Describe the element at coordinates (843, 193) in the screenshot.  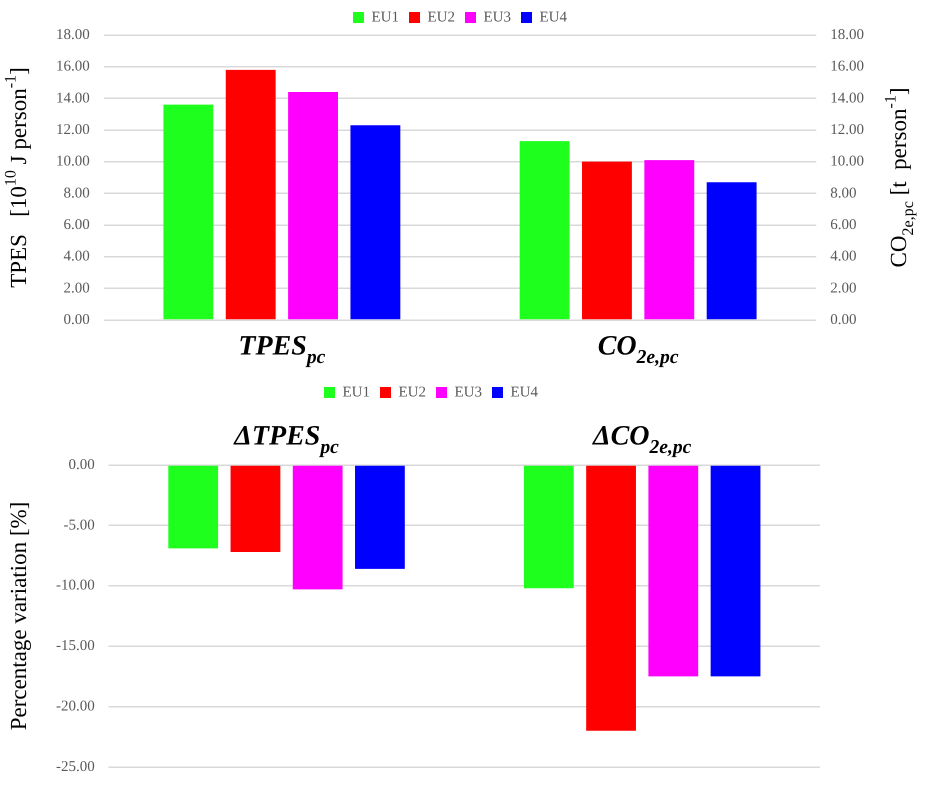
I see `y2-tick-label: 8.00` at that location.